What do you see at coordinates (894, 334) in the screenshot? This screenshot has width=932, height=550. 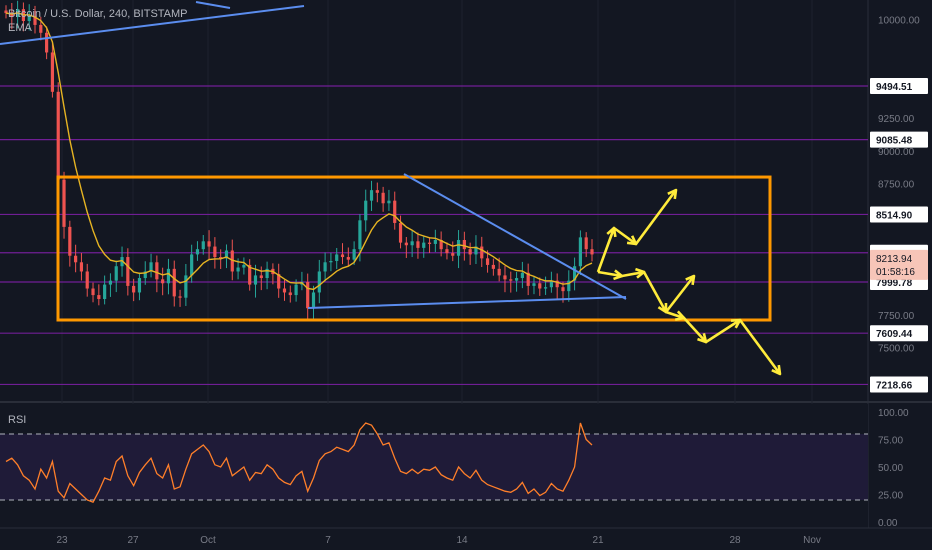 I see `price-level-label: 7609.44` at bounding box center [894, 334].